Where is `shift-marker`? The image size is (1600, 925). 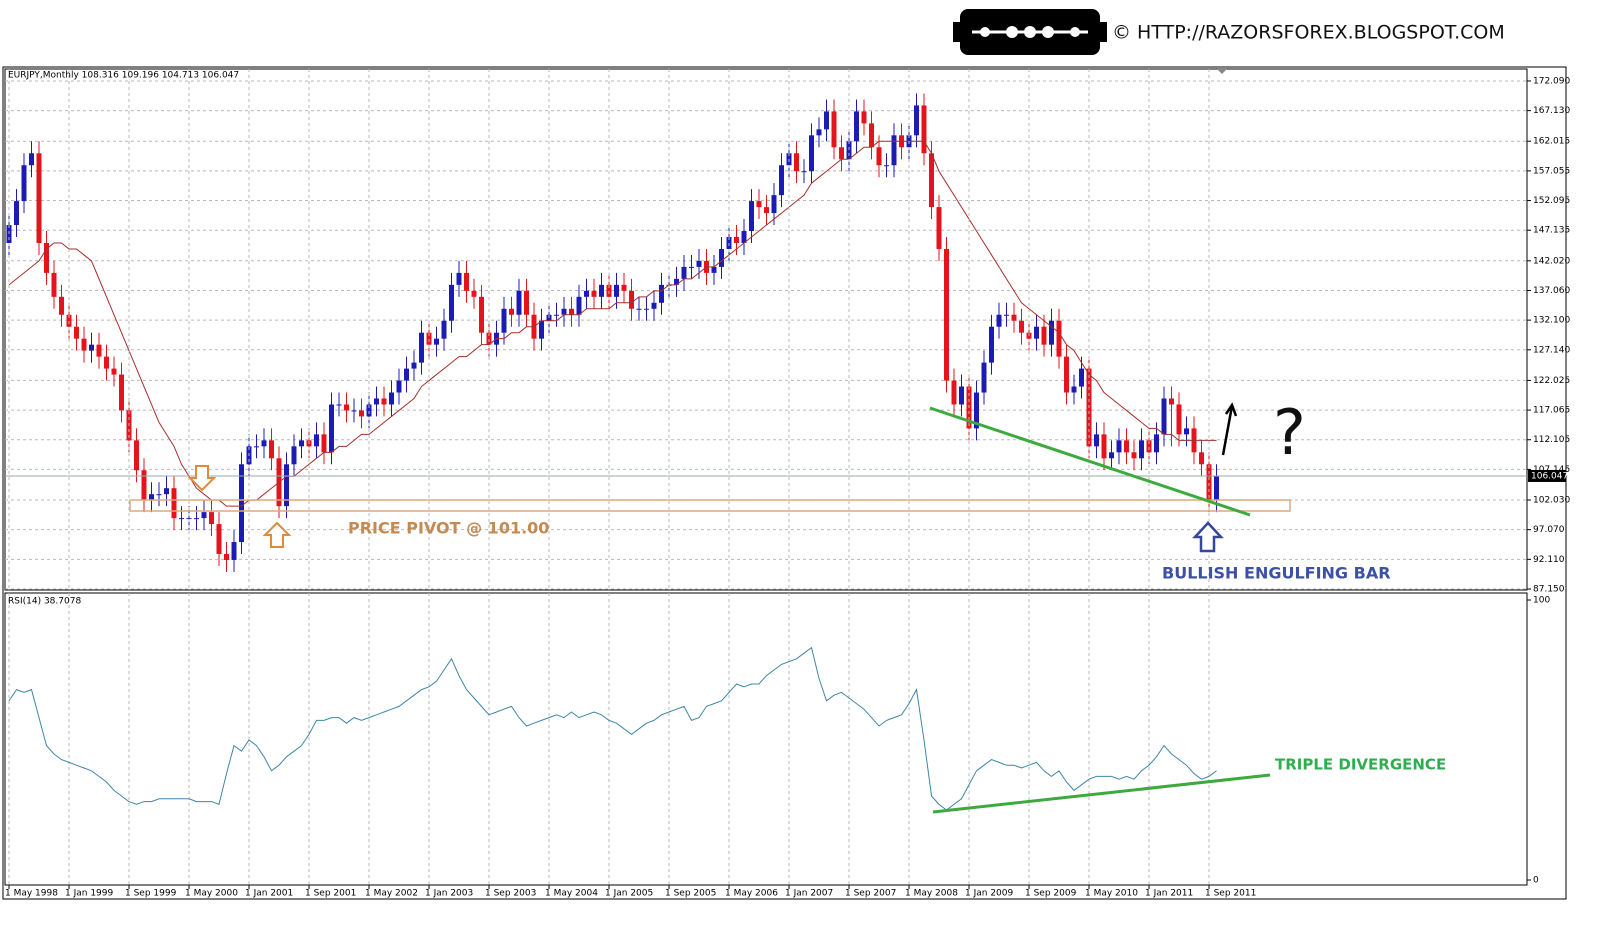 shift-marker is located at coordinates (1222, 71).